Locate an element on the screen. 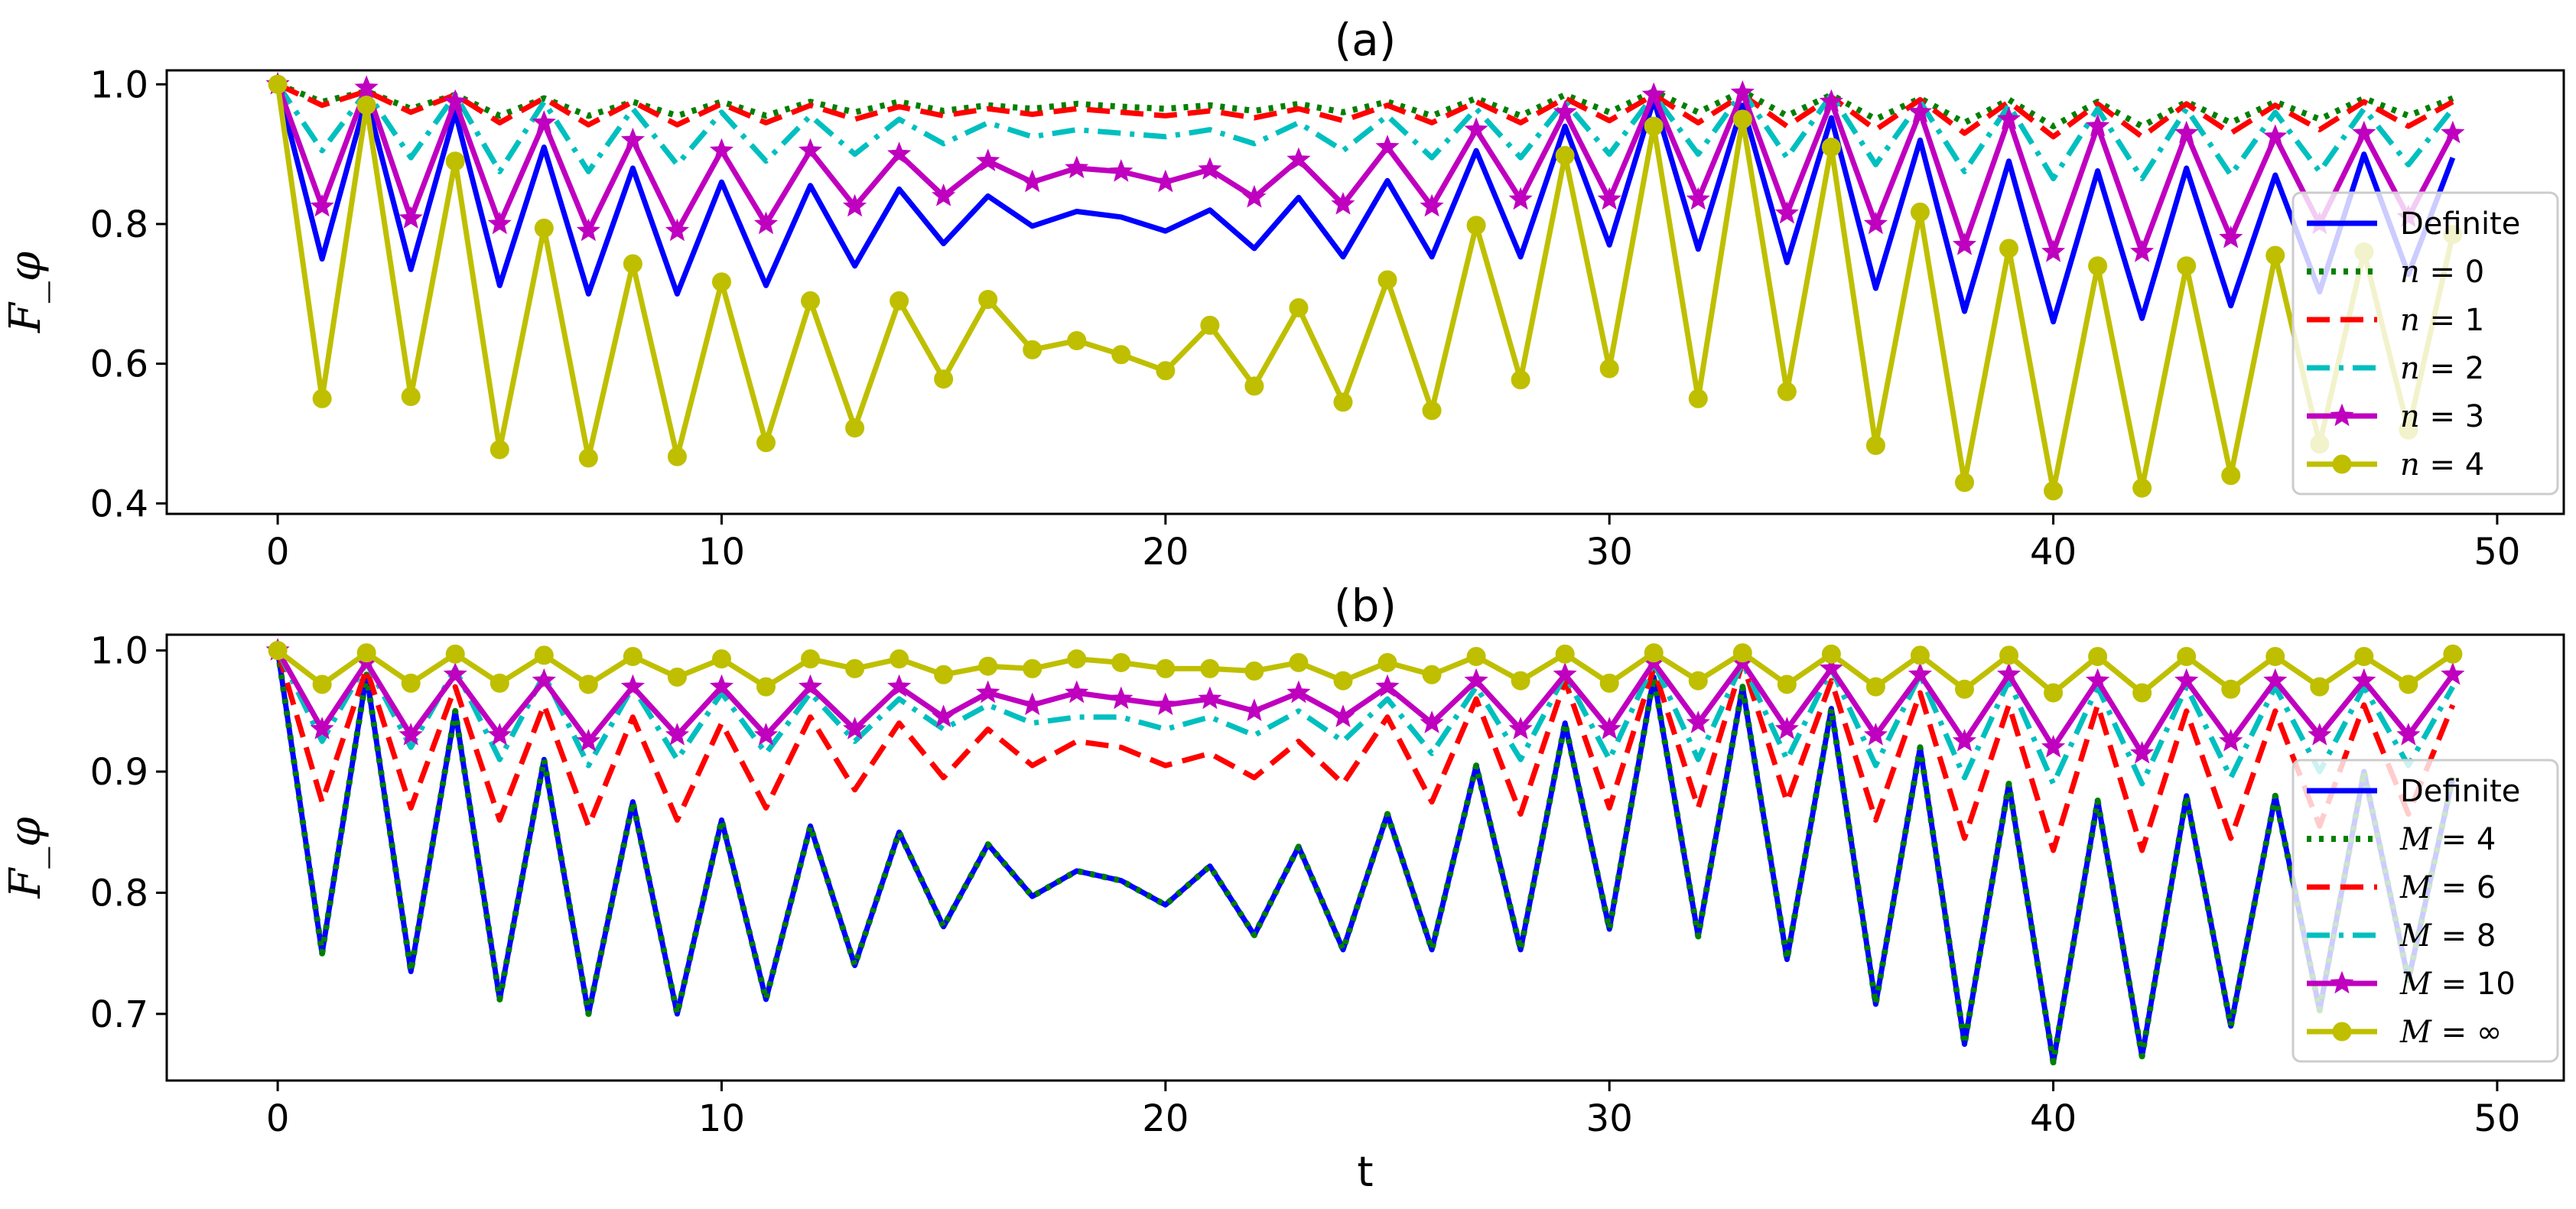 This screenshot has width=2576, height=1209. chart-title: (a) is located at coordinates (1366, 40).